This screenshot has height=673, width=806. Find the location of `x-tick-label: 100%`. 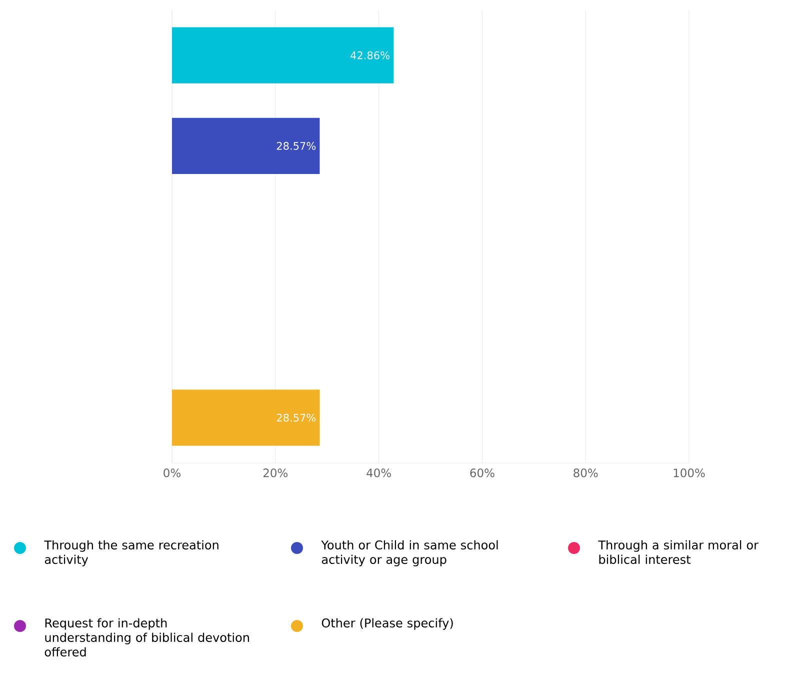

x-tick-label: 100% is located at coordinates (689, 473).